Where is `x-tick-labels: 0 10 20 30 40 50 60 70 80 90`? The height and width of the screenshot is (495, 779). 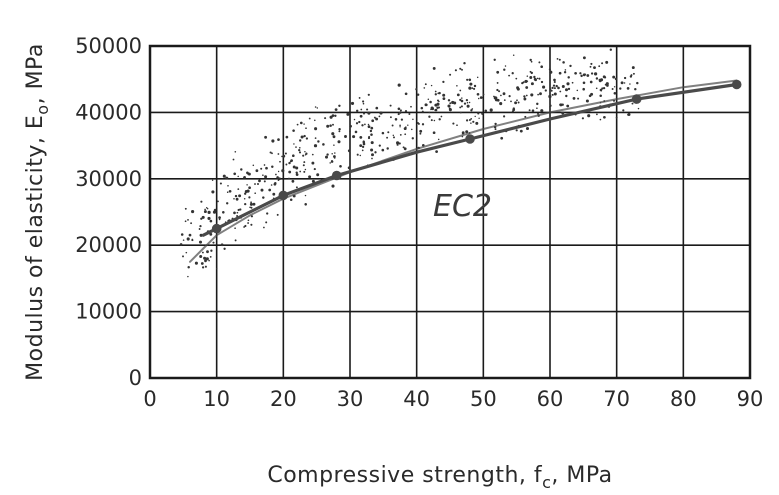
x-tick-labels: 0 10 20 30 40 50 60 70 80 90 is located at coordinates (453, 399).